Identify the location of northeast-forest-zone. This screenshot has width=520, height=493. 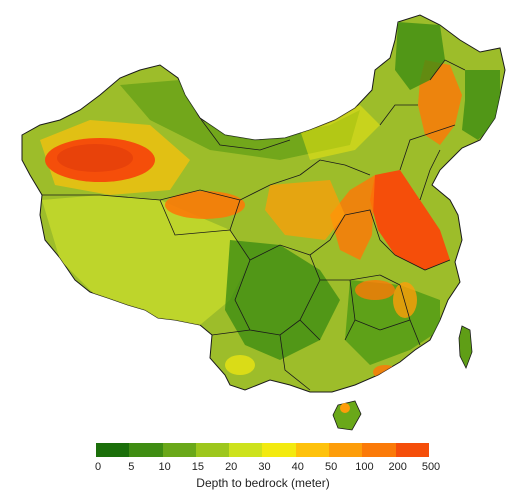
(420, 56).